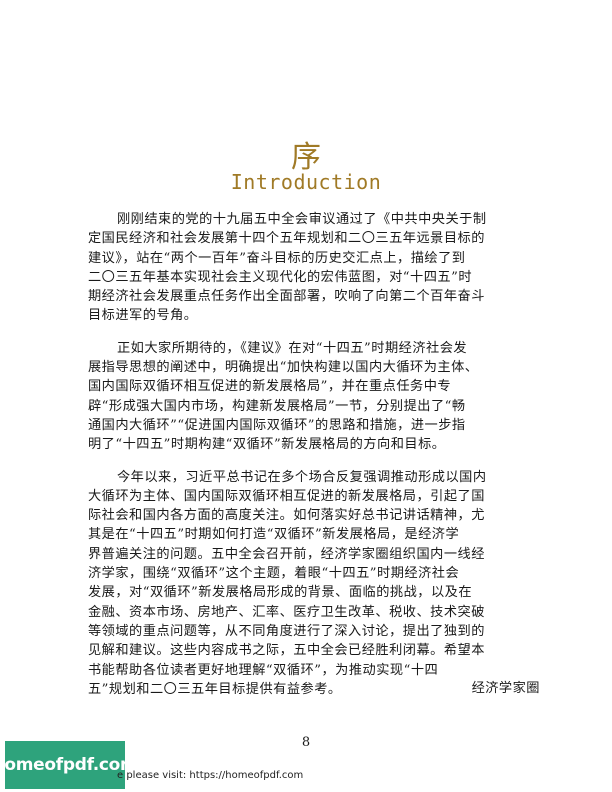 The width and height of the screenshot is (612, 792). What do you see at coordinates (286, 554) in the screenshot?
I see `text-line: 界普遍关注的问题。五中全会召开前，经济学家圈组织国内一线经` at bounding box center [286, 554].